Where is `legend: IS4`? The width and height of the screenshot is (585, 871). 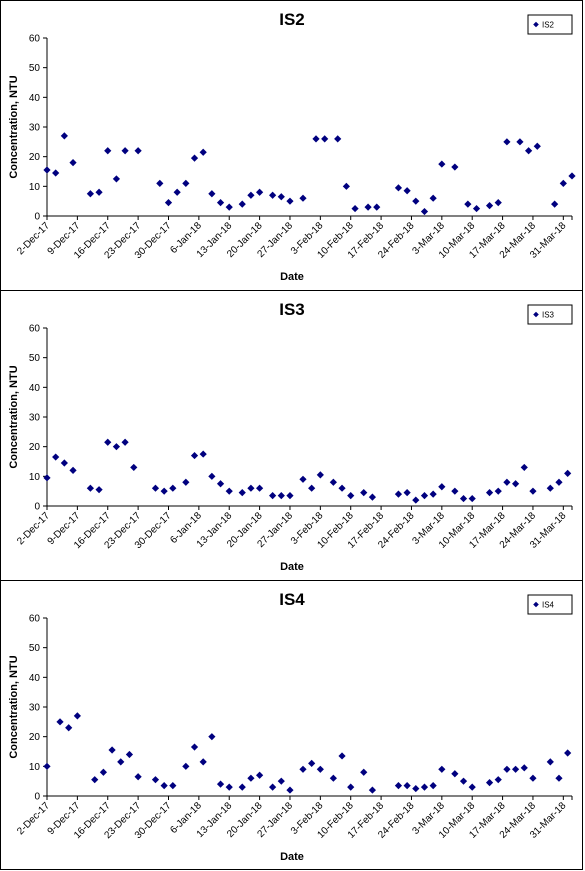
legend: IS4 is located at coordinates (550, 604).